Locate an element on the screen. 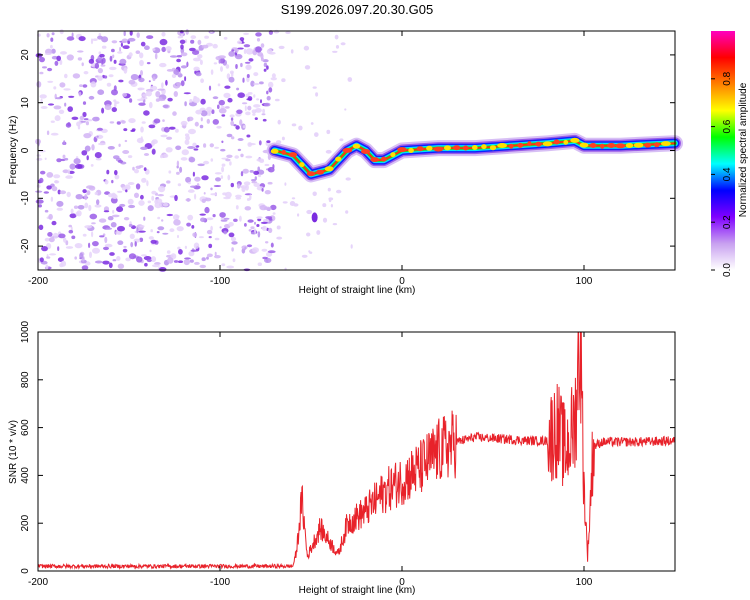 This screenshot has height=600, width=750. spectrogram-x-tick-label: 0 is located at coordinates (402, 281).